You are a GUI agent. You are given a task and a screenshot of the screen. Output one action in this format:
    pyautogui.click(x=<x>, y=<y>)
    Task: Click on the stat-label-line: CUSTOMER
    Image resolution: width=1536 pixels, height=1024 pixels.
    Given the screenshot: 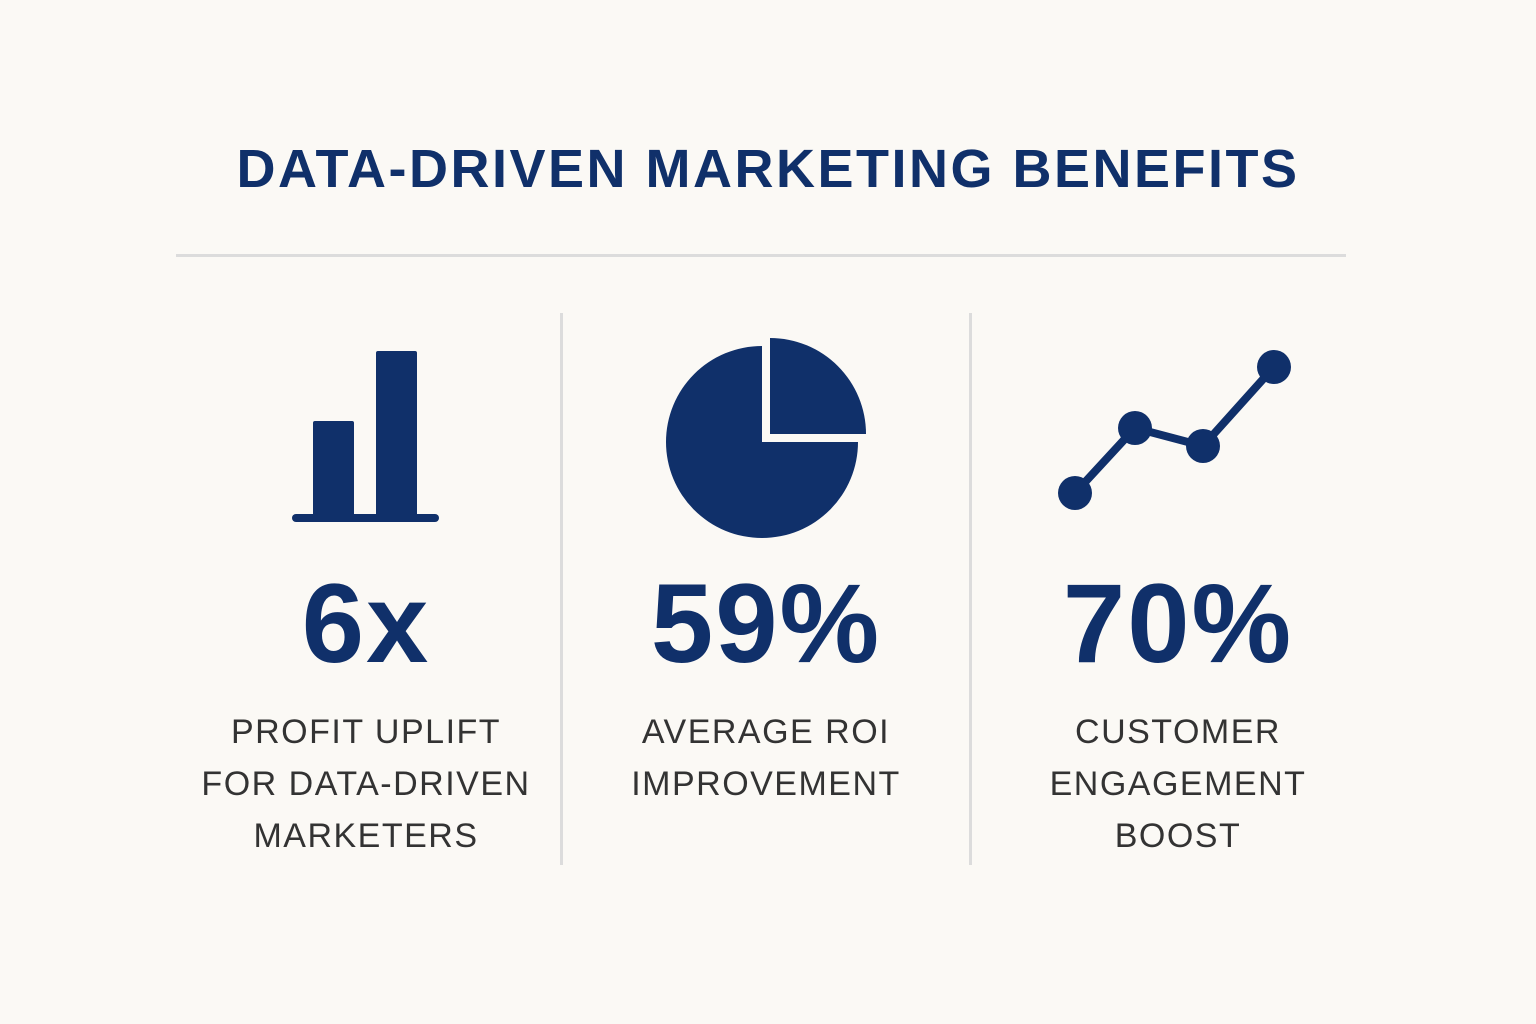 What is the action you would take?
    pyautogui.click(x=1178, y=732)
    